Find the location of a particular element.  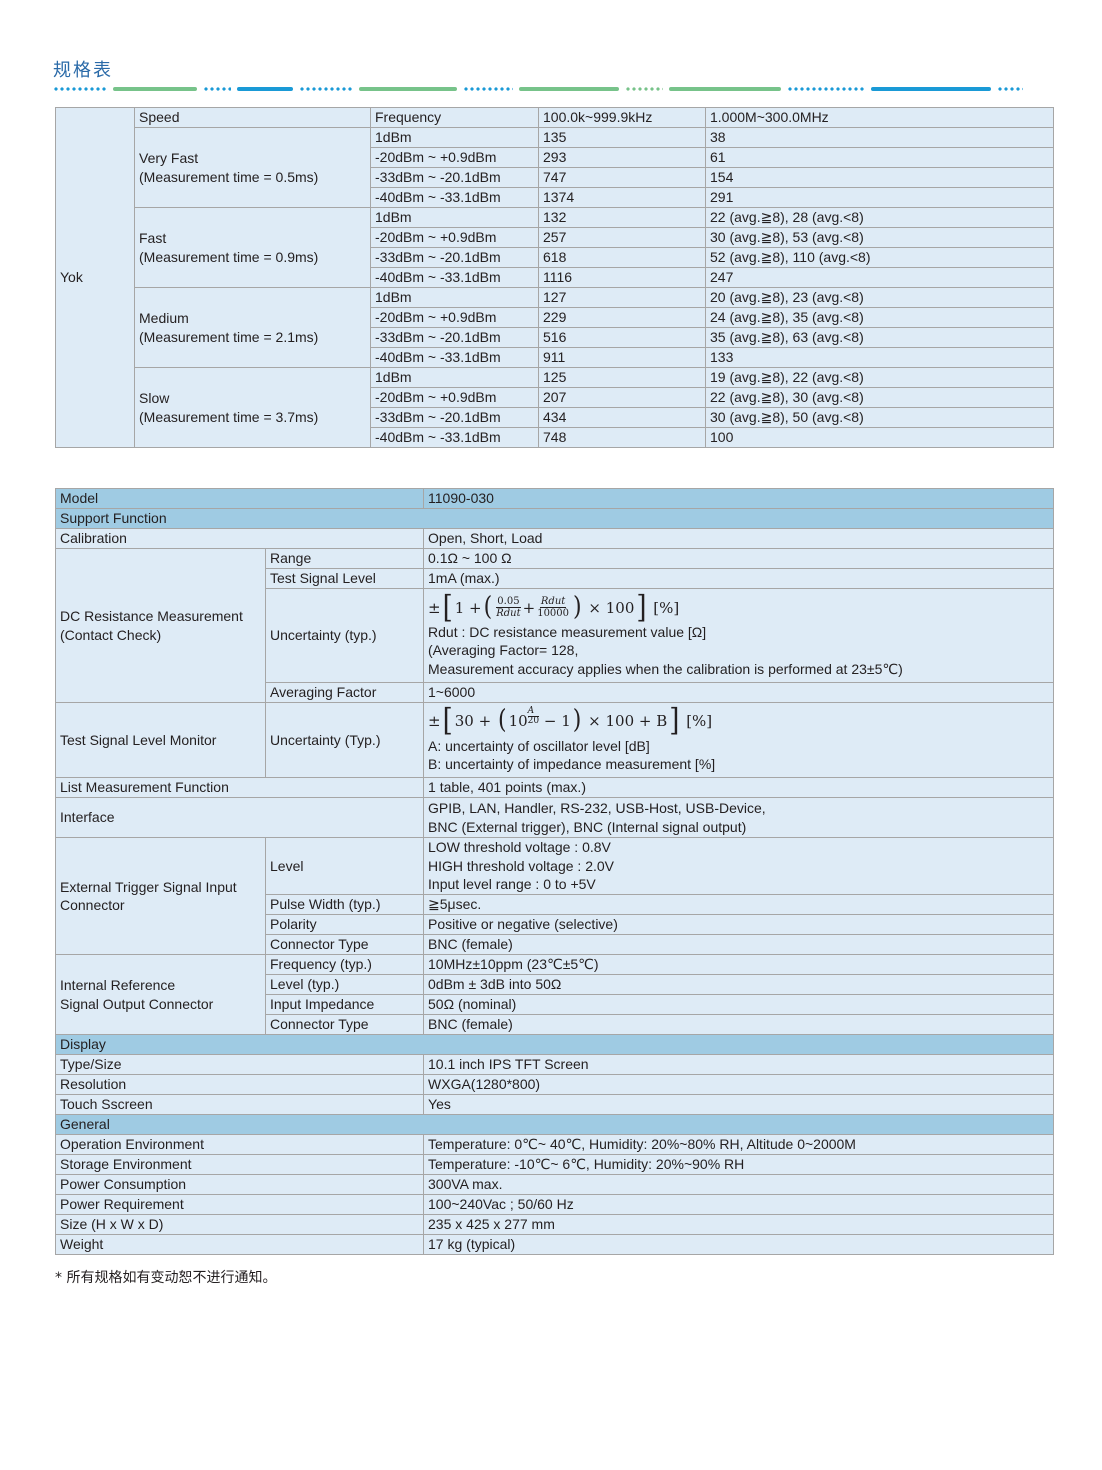

table-row: Input Impedance 50Ω (nominal) is located at coordinates (555, 1004).